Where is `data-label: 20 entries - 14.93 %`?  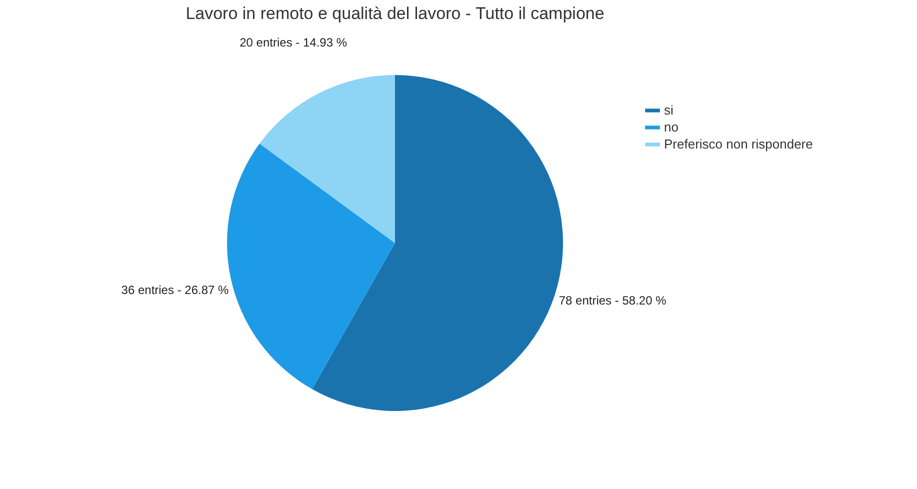 data-label: 20 entries - 14.93 % is located at coordinates (294, 42).